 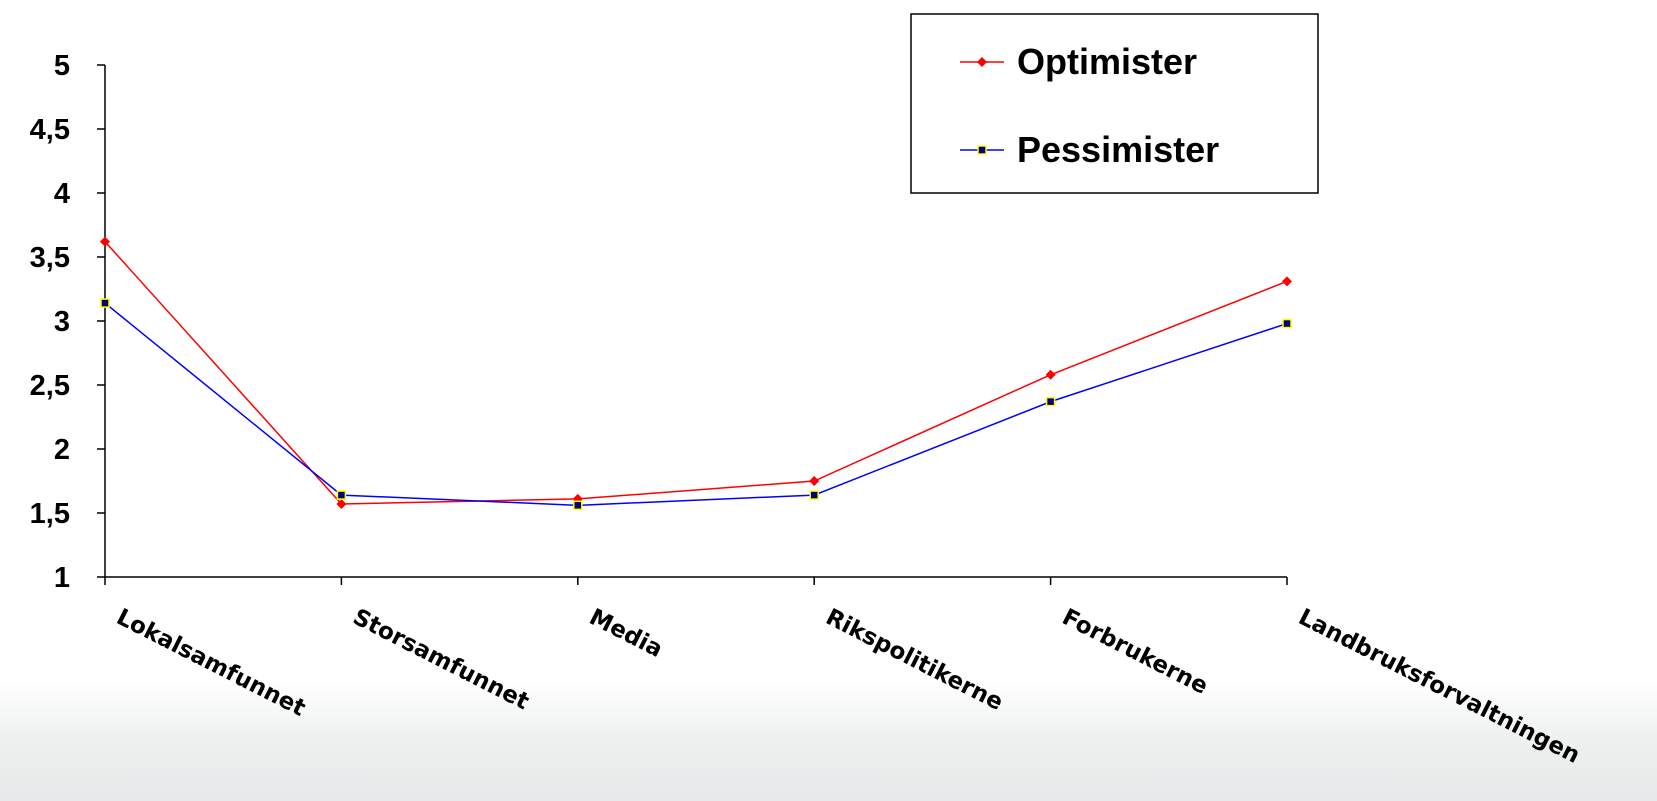 I want to click on y-tick-label: 4, so click(x=62, y=194).